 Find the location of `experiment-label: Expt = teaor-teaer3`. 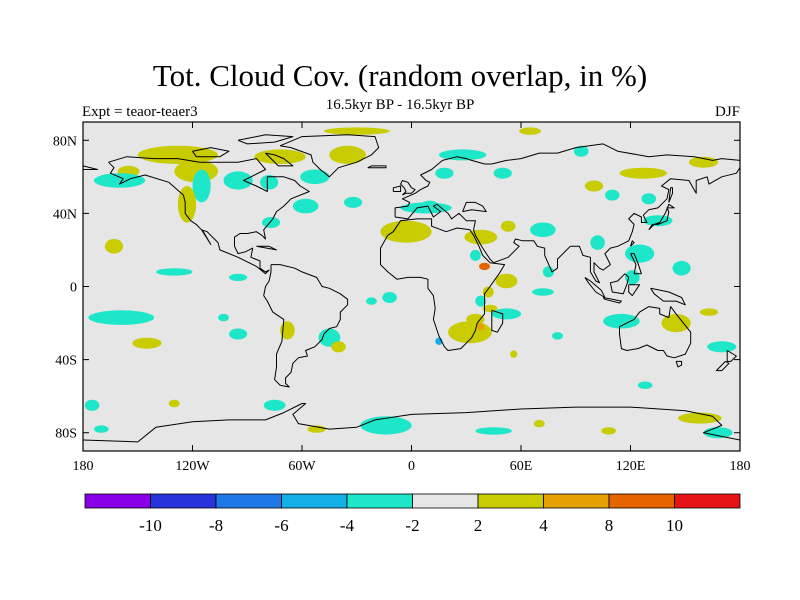

experiment-label: Expt = teaor-teaer3 is located at coordinates (140, 112).